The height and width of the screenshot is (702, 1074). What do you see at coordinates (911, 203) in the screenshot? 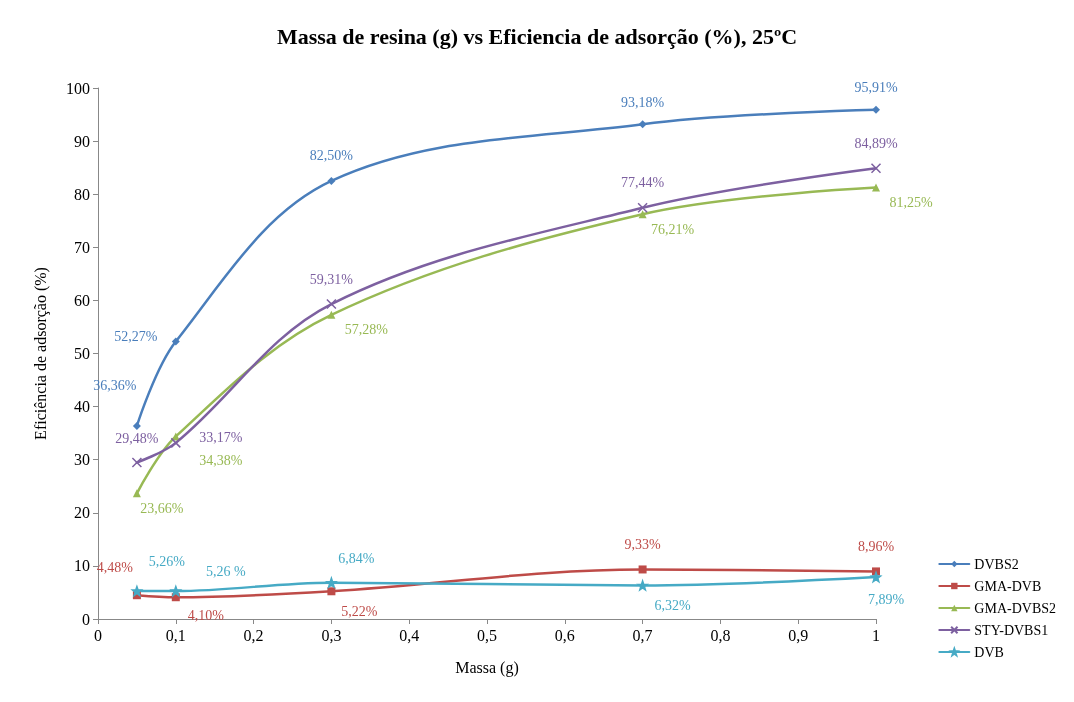
I see `data-label: 81,25%` at bounding box center [911, 203].